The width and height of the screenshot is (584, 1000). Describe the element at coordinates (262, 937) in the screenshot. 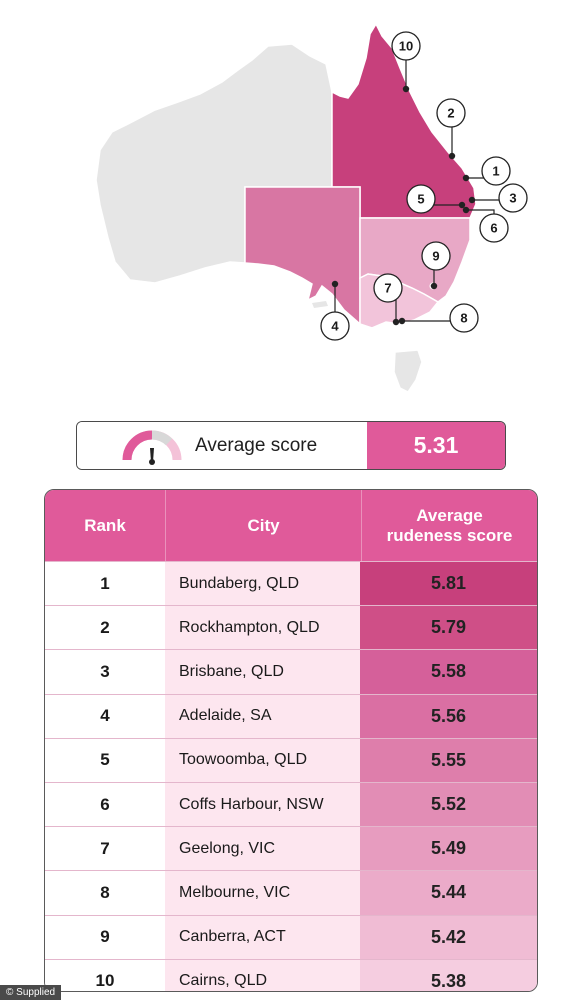

I see `city-cell: Canberra, ACT` at that location.